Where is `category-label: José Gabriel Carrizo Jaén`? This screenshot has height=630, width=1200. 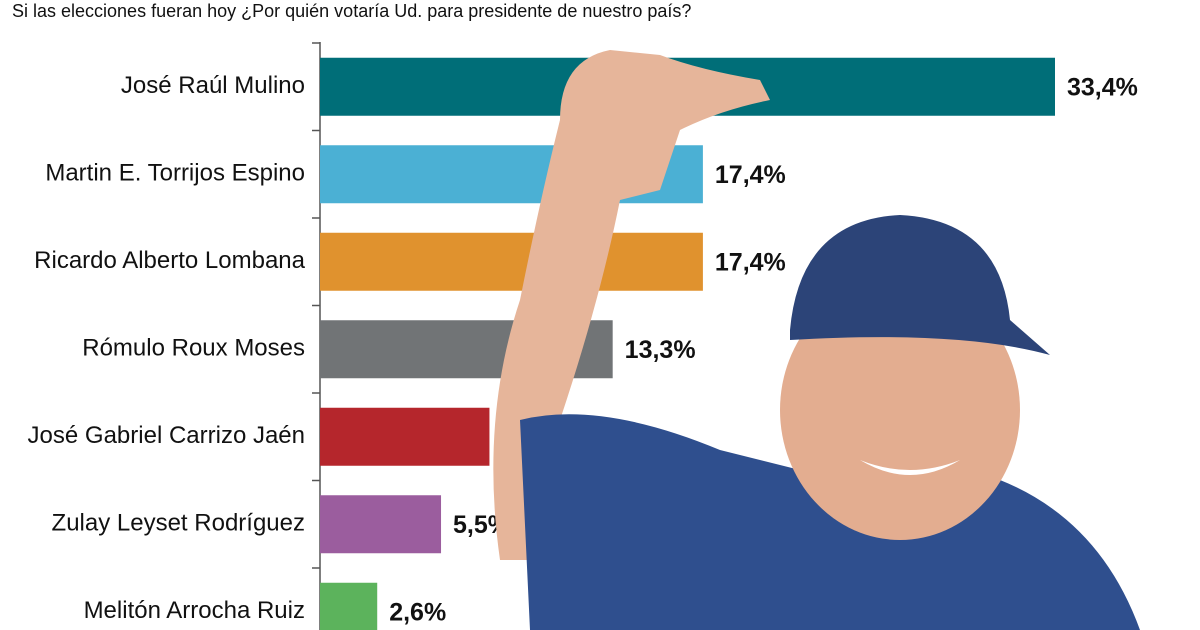 category-label: José Gabriel Carrizo Jaén is located at coordinates (166, 435).